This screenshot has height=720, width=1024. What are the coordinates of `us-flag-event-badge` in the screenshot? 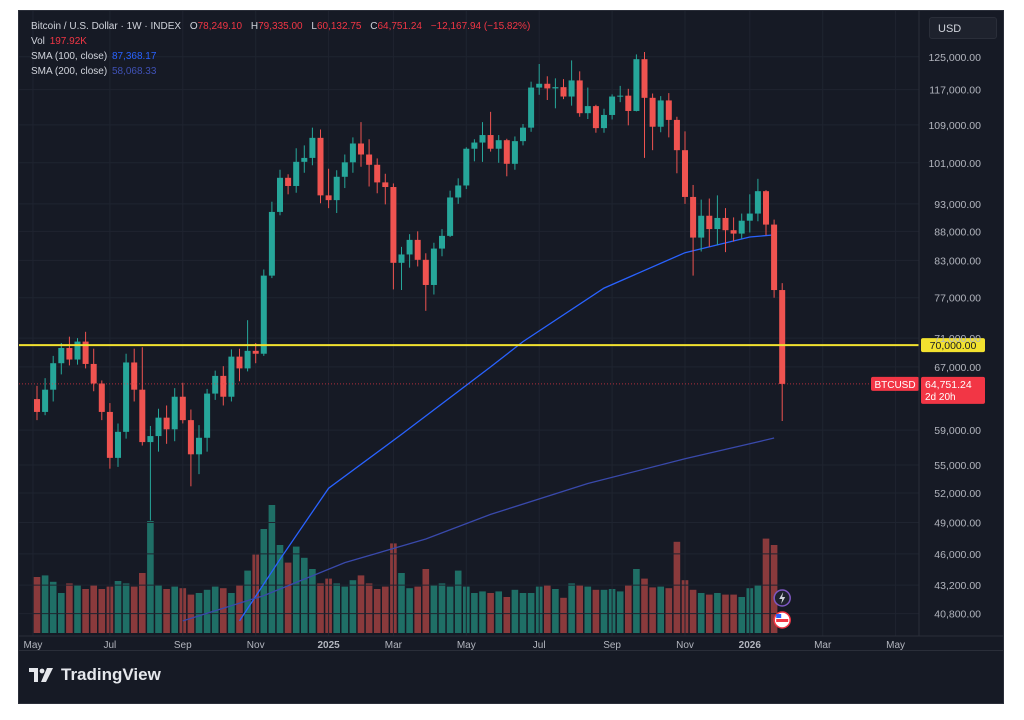 It's located at (782, 620).